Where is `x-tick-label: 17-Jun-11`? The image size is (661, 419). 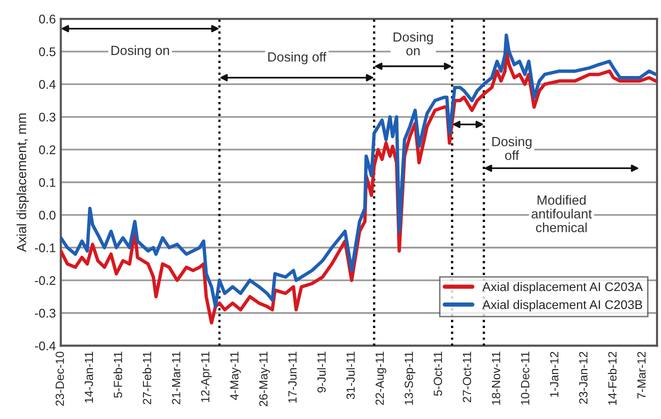 x-tick-label: 17-Jun-11 is located at coordinates (292, 377).